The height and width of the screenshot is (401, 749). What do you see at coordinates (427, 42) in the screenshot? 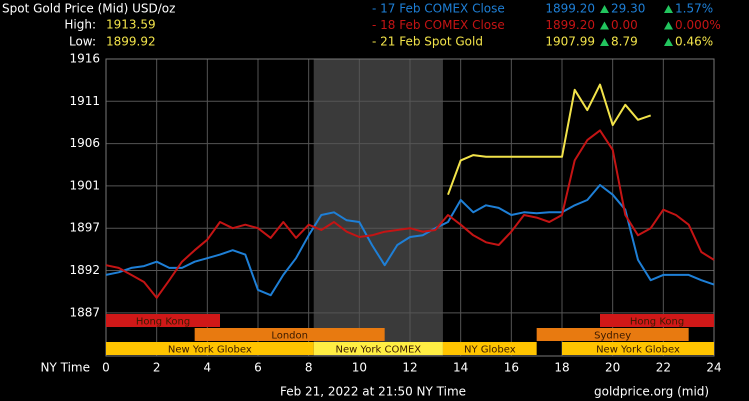
I see `legend-entry: - 21 Feb Spot Gold` at bounding box center [427, 42].